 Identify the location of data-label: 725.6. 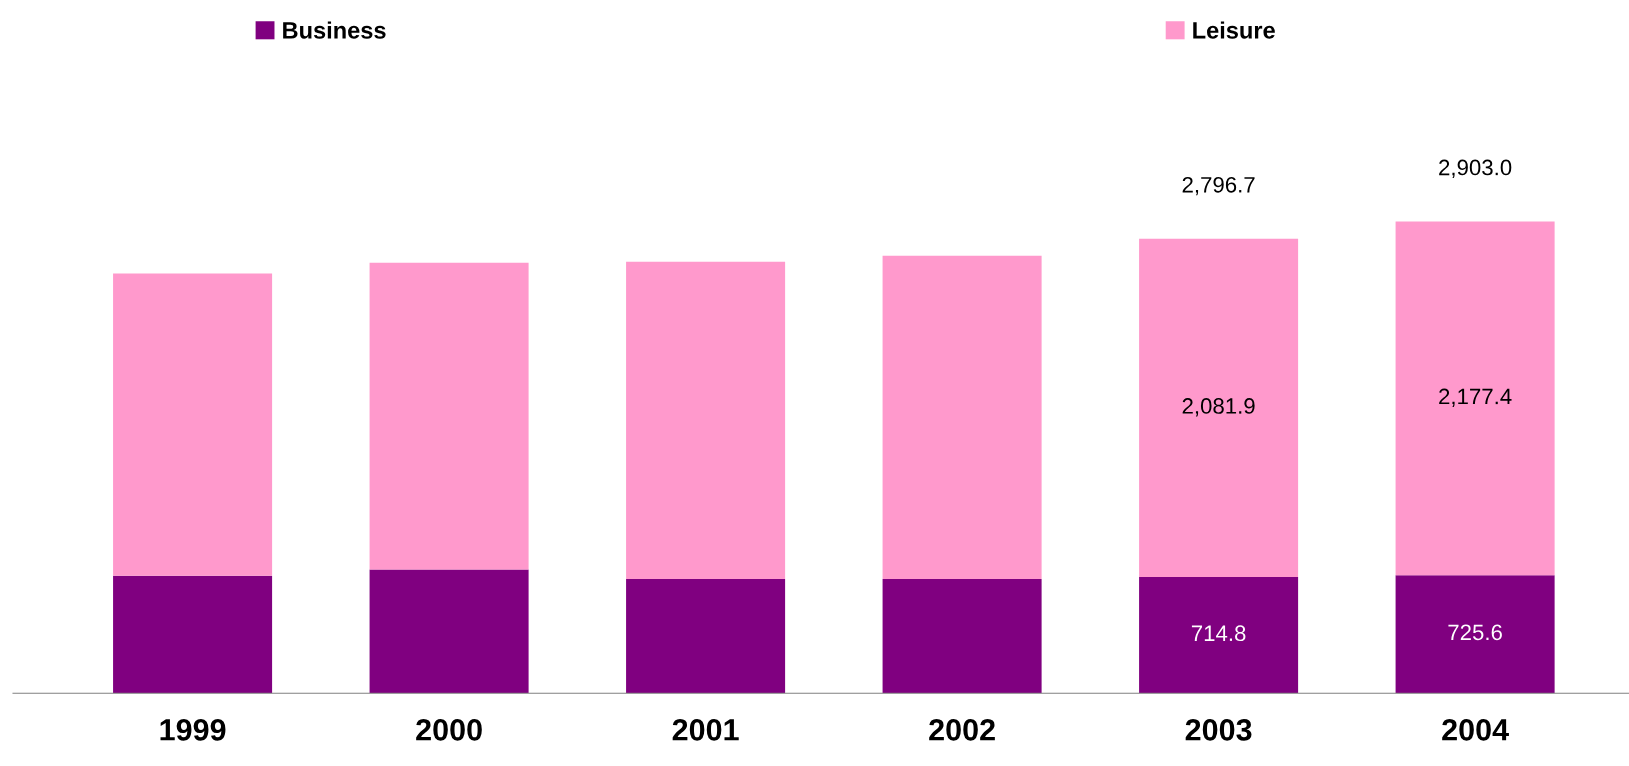
(1475, 632).